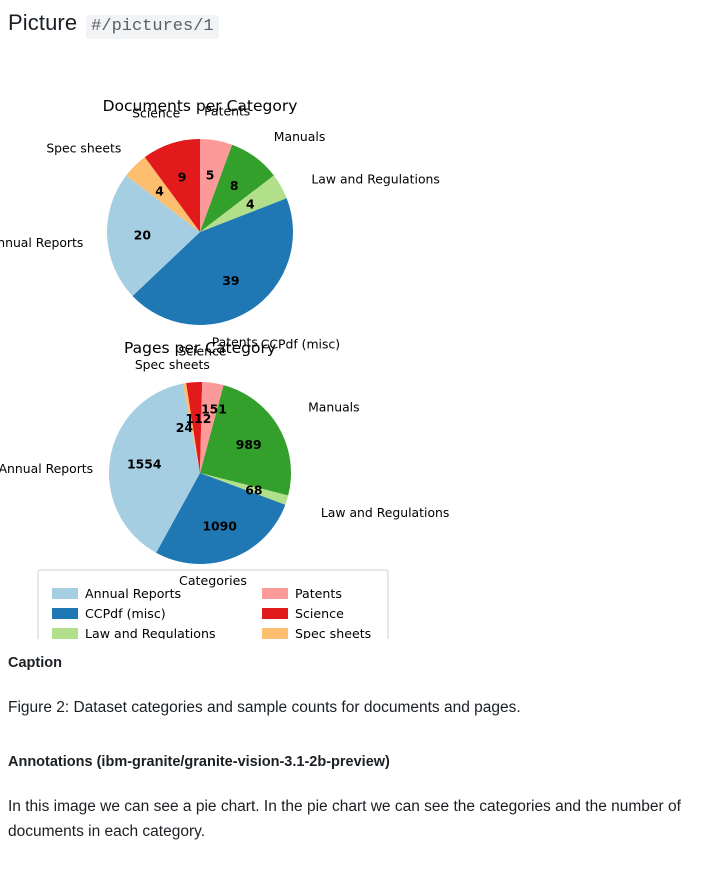 The image size is (724, 883). What do you see at coordinates (143, 235) in the screenshot?
I see `pie-slice-value: 20` at bounding box center [143, 235].